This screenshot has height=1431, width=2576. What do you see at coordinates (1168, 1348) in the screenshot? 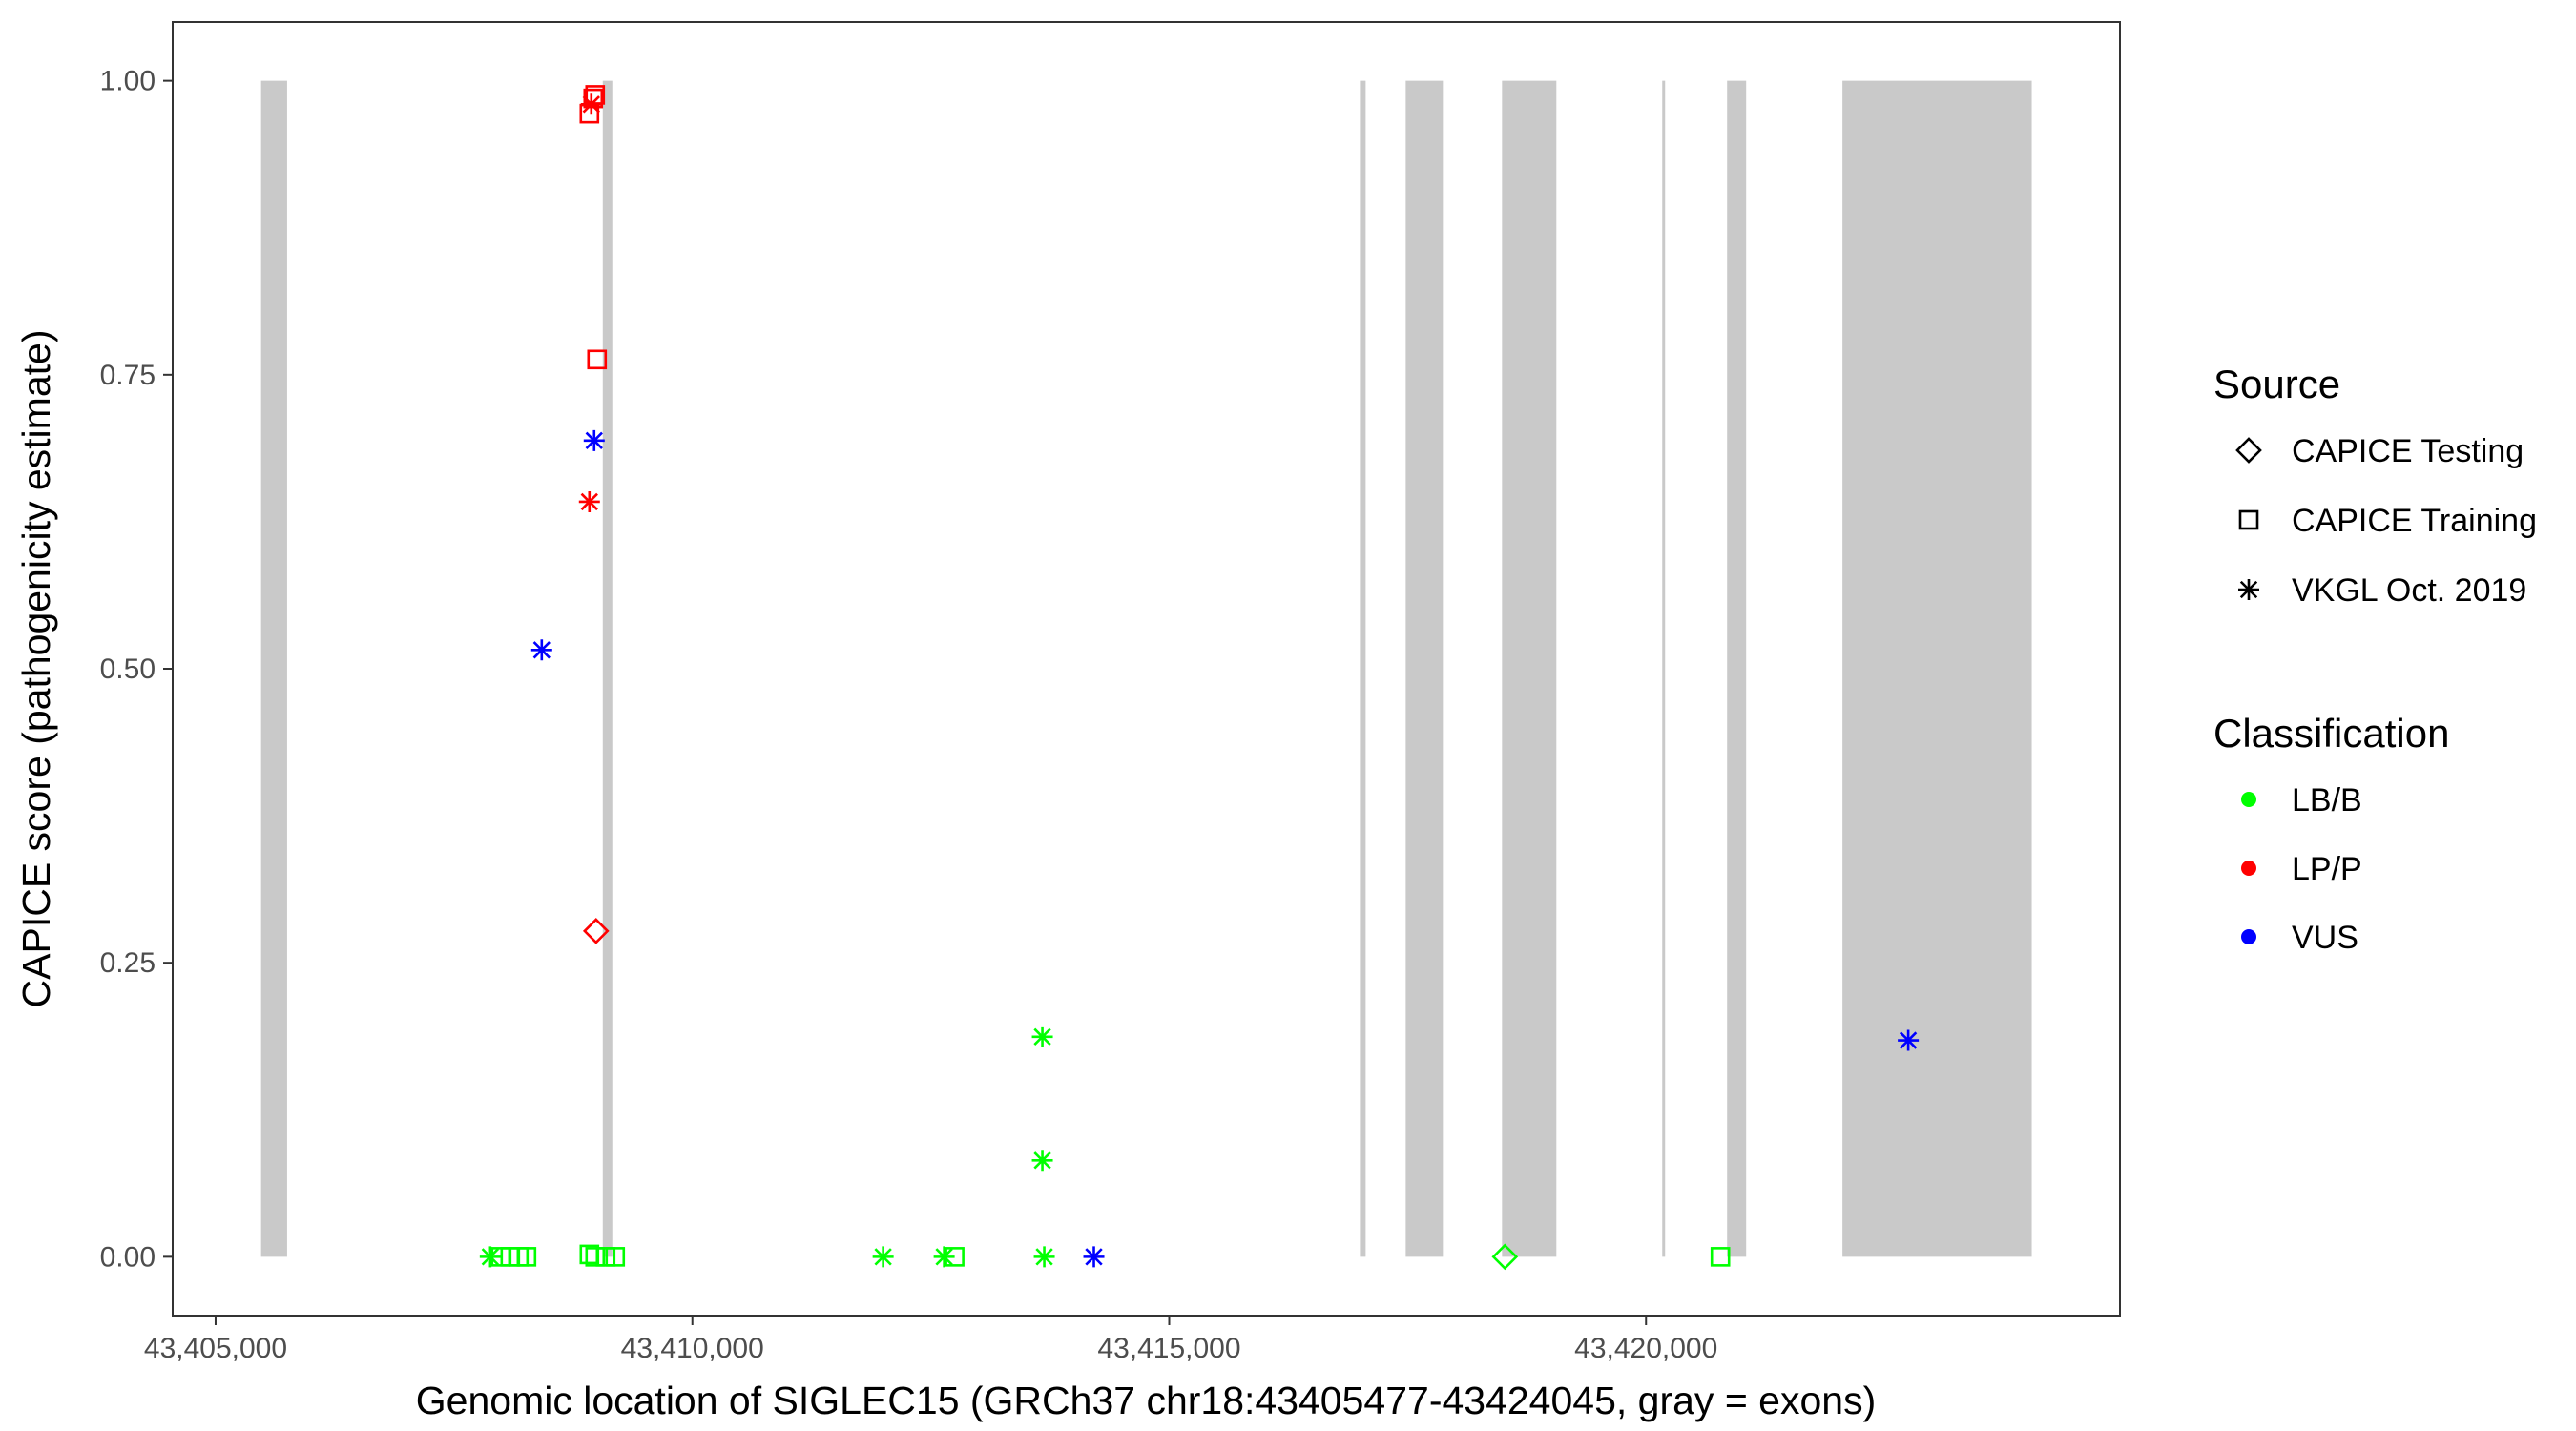
I see `x-tick-label: 43,415,000` at bounding box center [1168, 1348].